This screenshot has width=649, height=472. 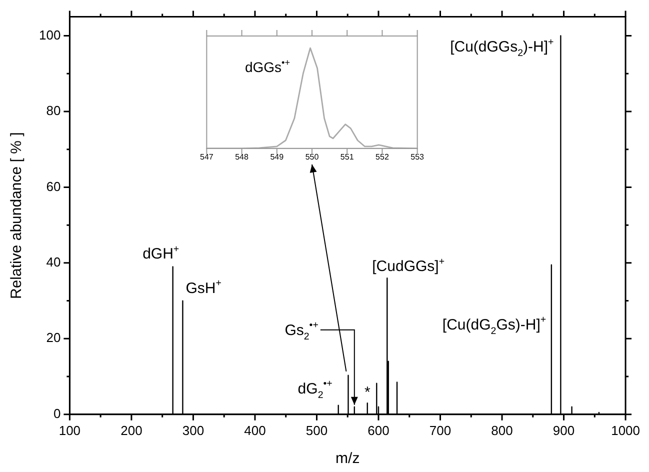 What do you see at coordinates (379, 430) in the screenshot?
I see `x-tick-label: 600` at bounding box center [379, 430].